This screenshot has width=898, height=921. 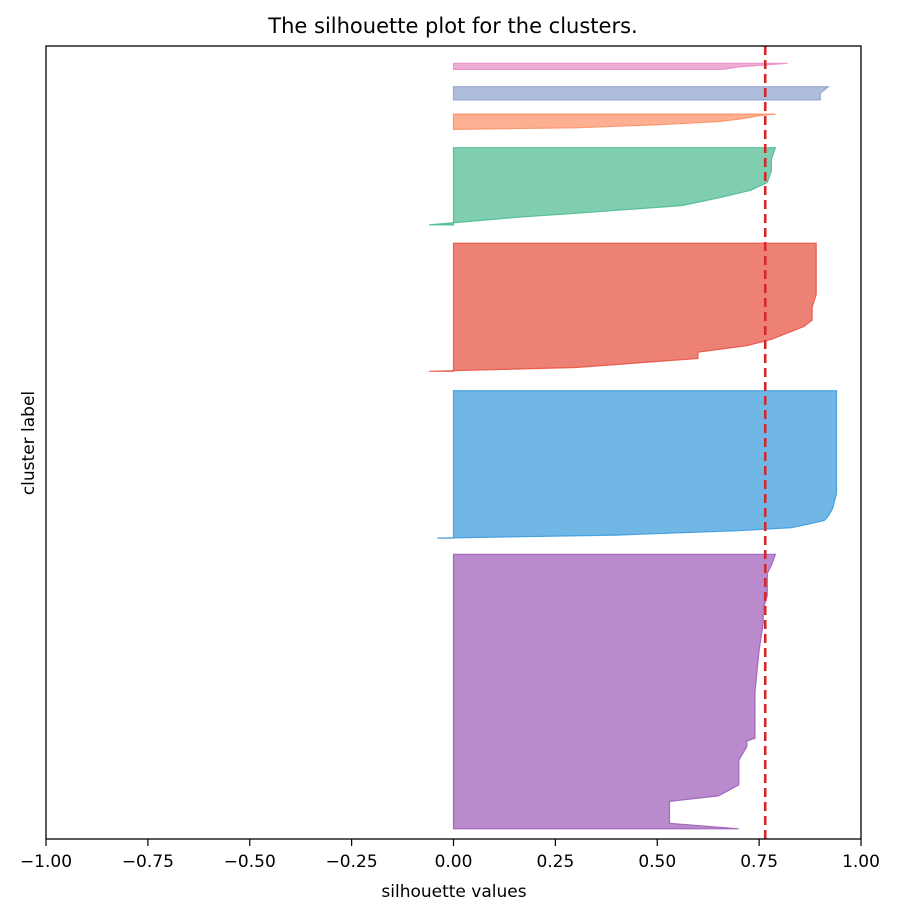 What do you see at coordinates (250, 862) in the screenshot?
I see `x-tick-label: −0.50` at bounding box center [250, 862].